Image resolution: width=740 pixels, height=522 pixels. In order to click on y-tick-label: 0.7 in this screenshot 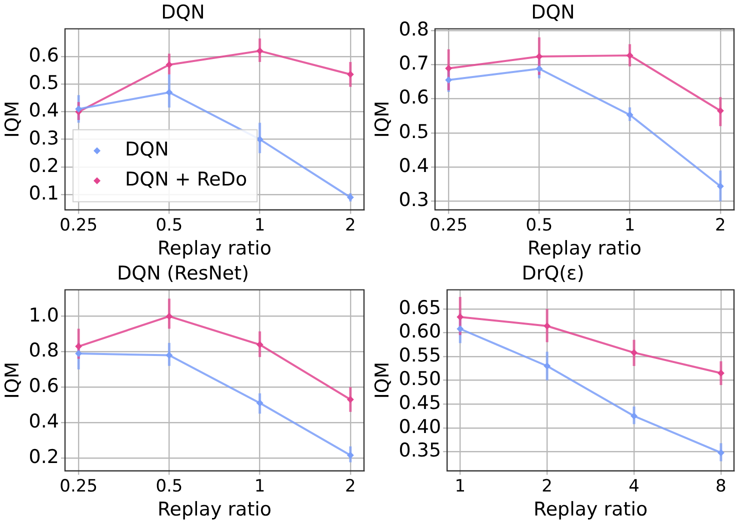, I will do `click(414, 63)`.